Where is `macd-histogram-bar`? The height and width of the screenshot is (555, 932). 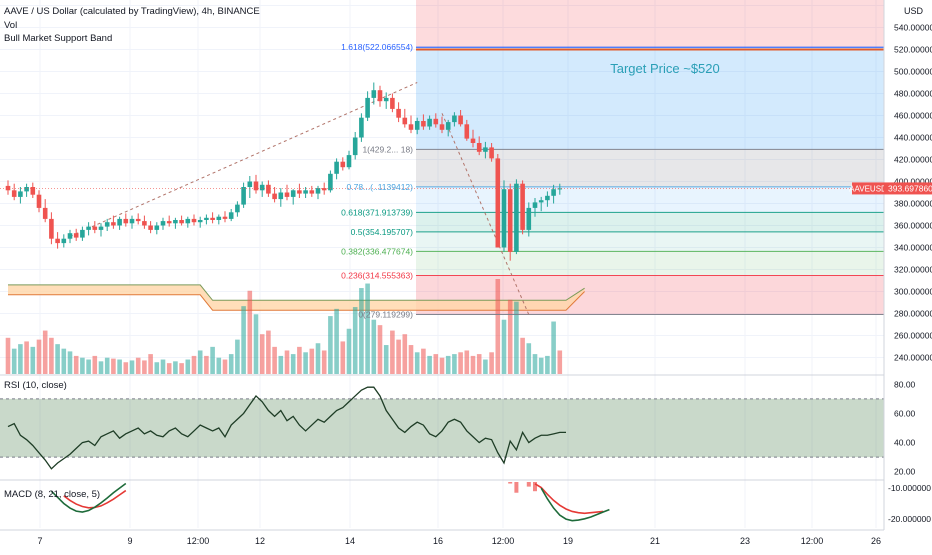 macd-histogram-bar is located at coordinates (535, 487).